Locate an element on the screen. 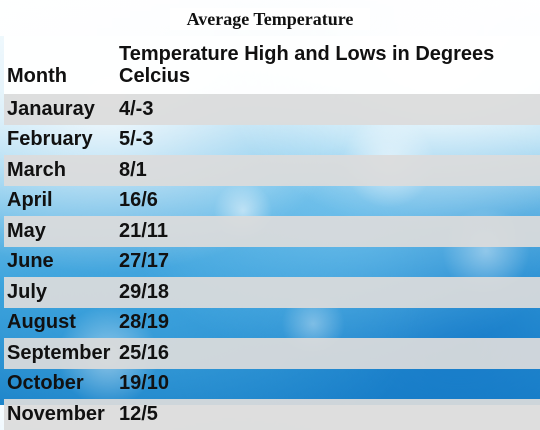 Image resolution: width=540 pixels, height=430 pixels. table-row: October 19/10 is located at coordinates (272, 384).